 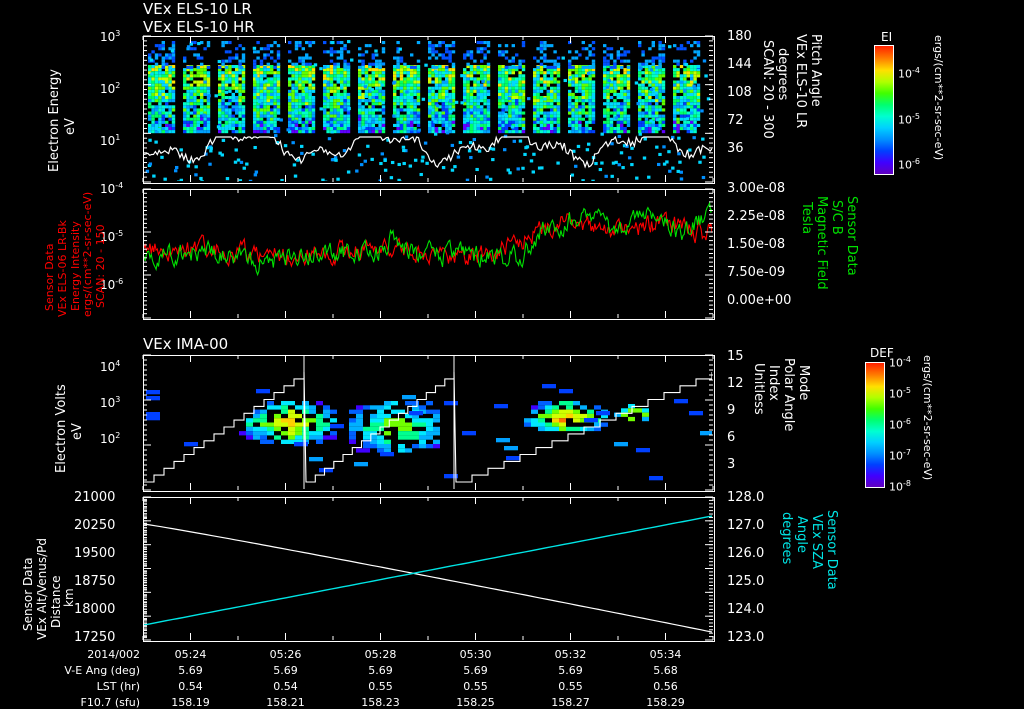 I want to click on footer-f107: 158.19, so click(x=191, y=702).